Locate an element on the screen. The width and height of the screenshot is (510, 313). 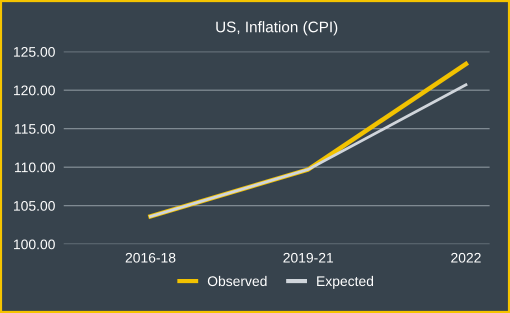
legend-label: Expected is located at coordinates (345, 282).